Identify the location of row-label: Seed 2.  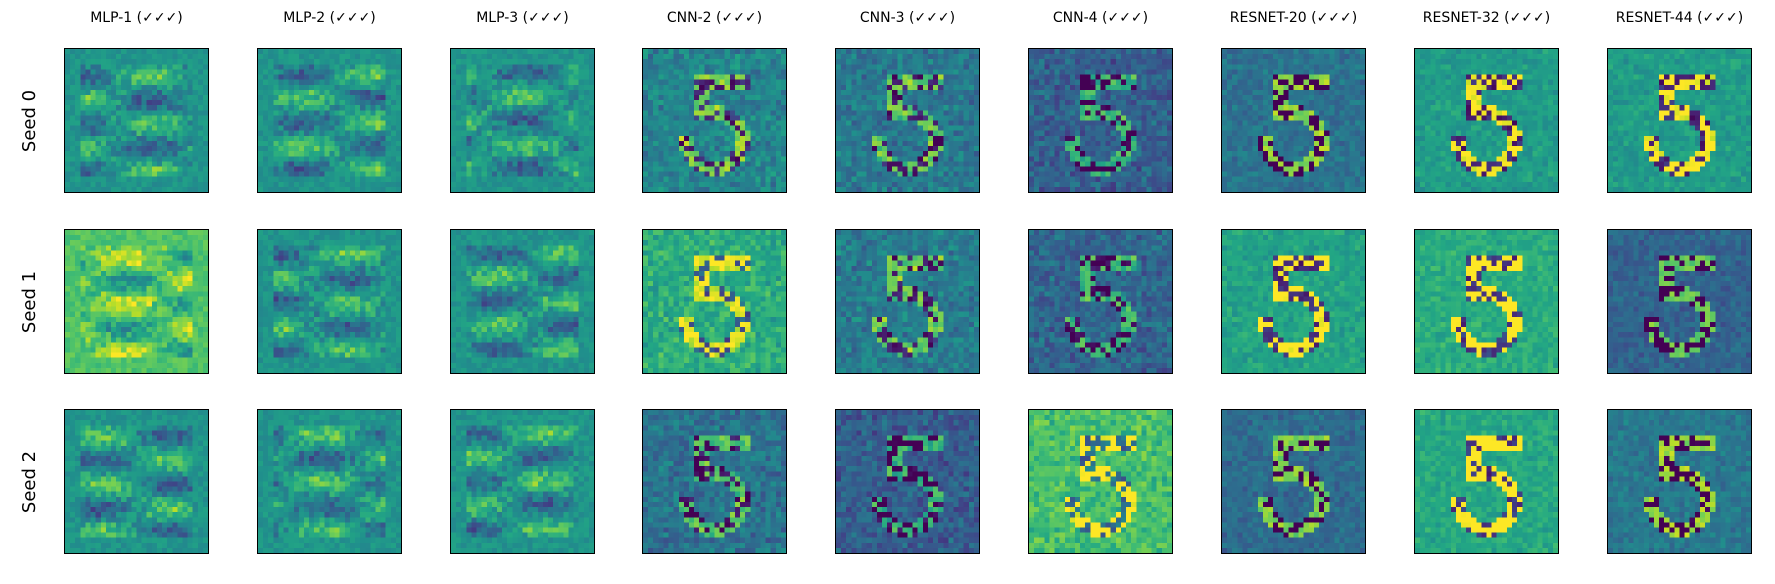
(29, 481).